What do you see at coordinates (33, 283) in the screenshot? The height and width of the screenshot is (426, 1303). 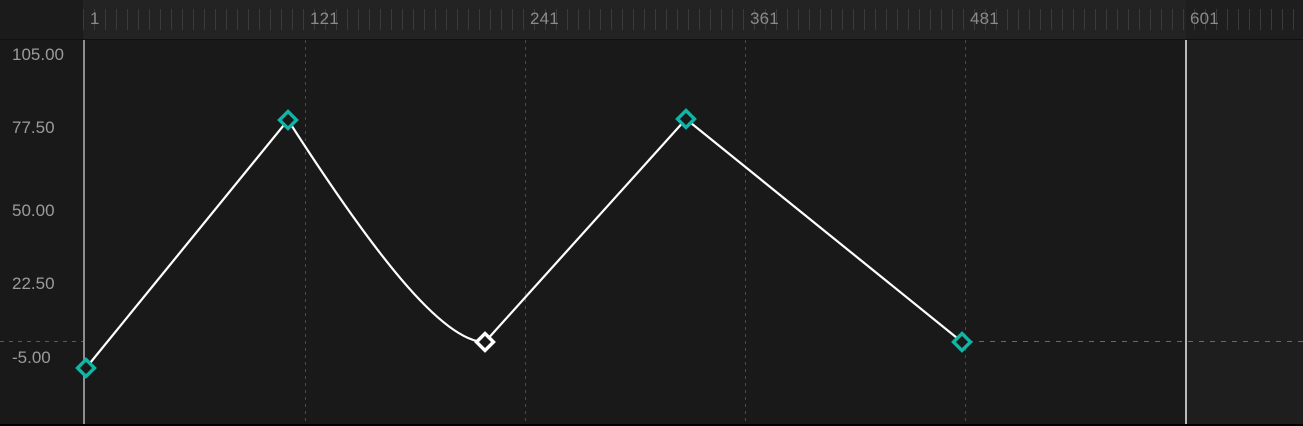 I see `value-axis-label: 22.50` at bounding box center [33, 283].